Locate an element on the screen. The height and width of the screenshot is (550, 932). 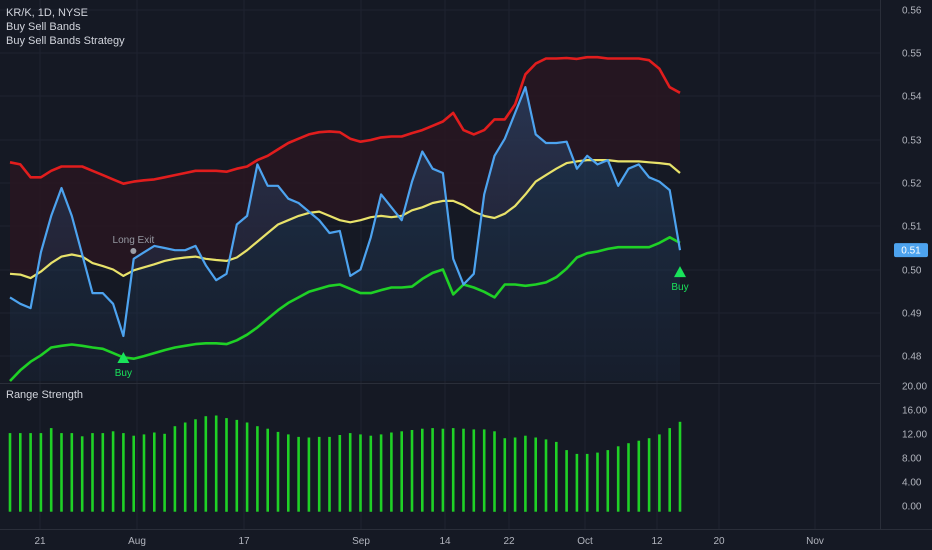
price-tick-label: 0.53 is located at coordinates (912, 141).